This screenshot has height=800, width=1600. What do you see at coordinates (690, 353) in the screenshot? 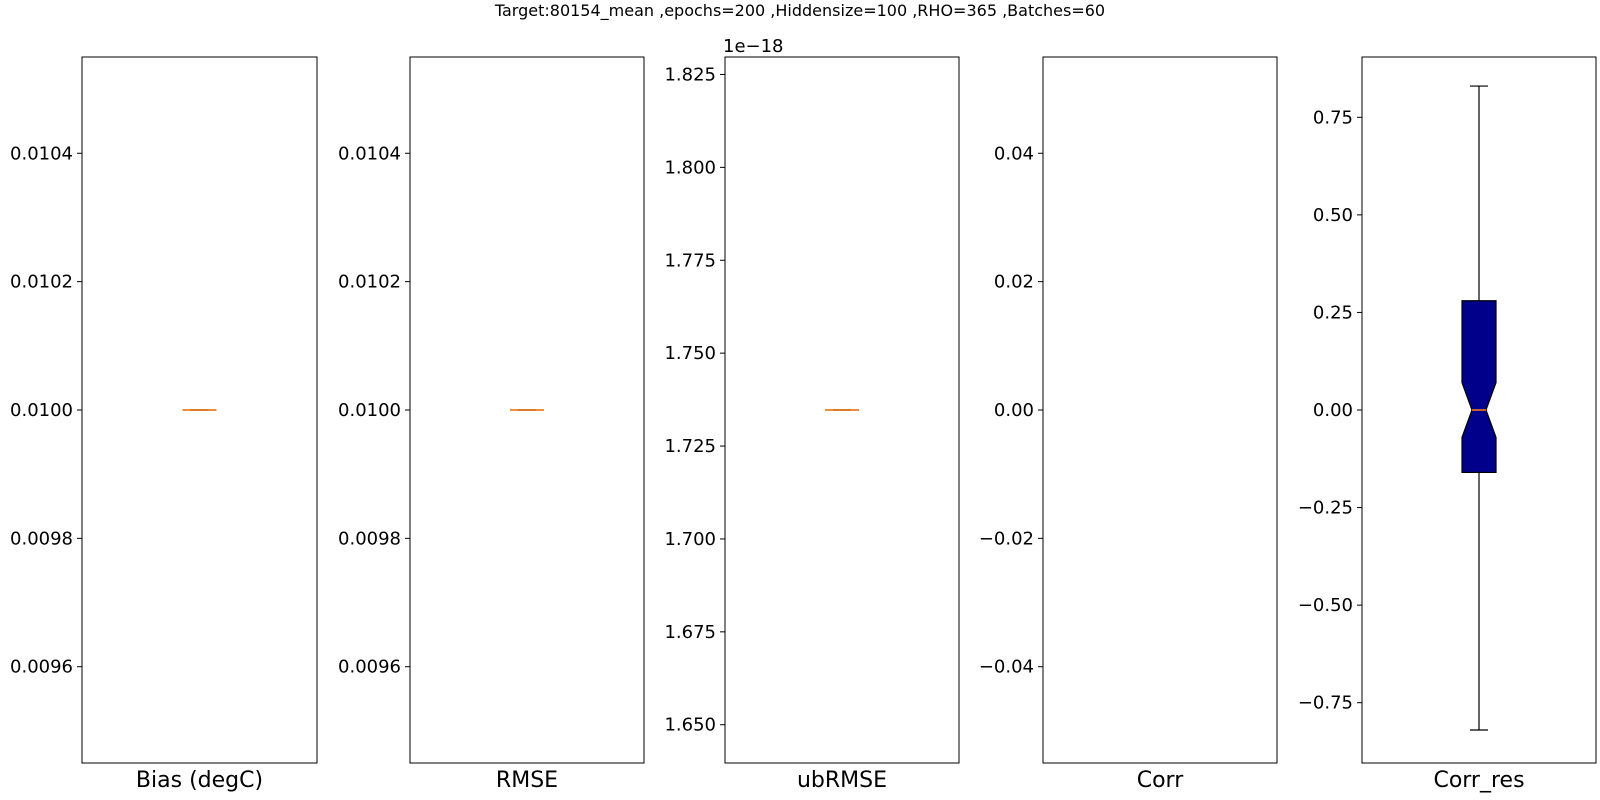
I see `y-tick-label: 1.750` at bounding box center [690, 353].